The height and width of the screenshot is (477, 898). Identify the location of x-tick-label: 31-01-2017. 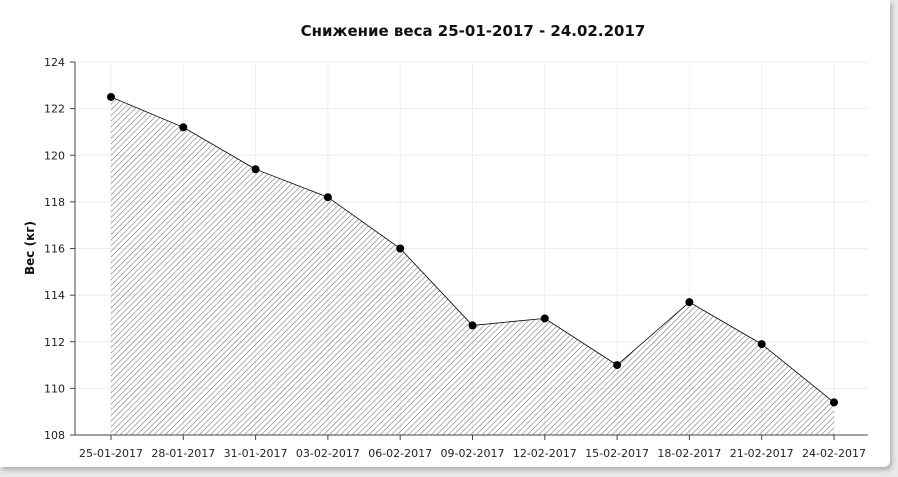
(256, 453).